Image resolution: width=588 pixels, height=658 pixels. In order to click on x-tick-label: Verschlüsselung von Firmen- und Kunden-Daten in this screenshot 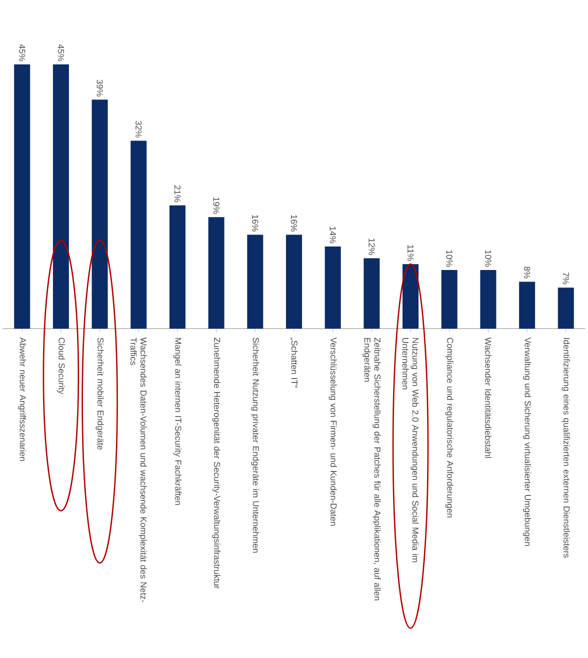, I will do `click(332, 431)`.